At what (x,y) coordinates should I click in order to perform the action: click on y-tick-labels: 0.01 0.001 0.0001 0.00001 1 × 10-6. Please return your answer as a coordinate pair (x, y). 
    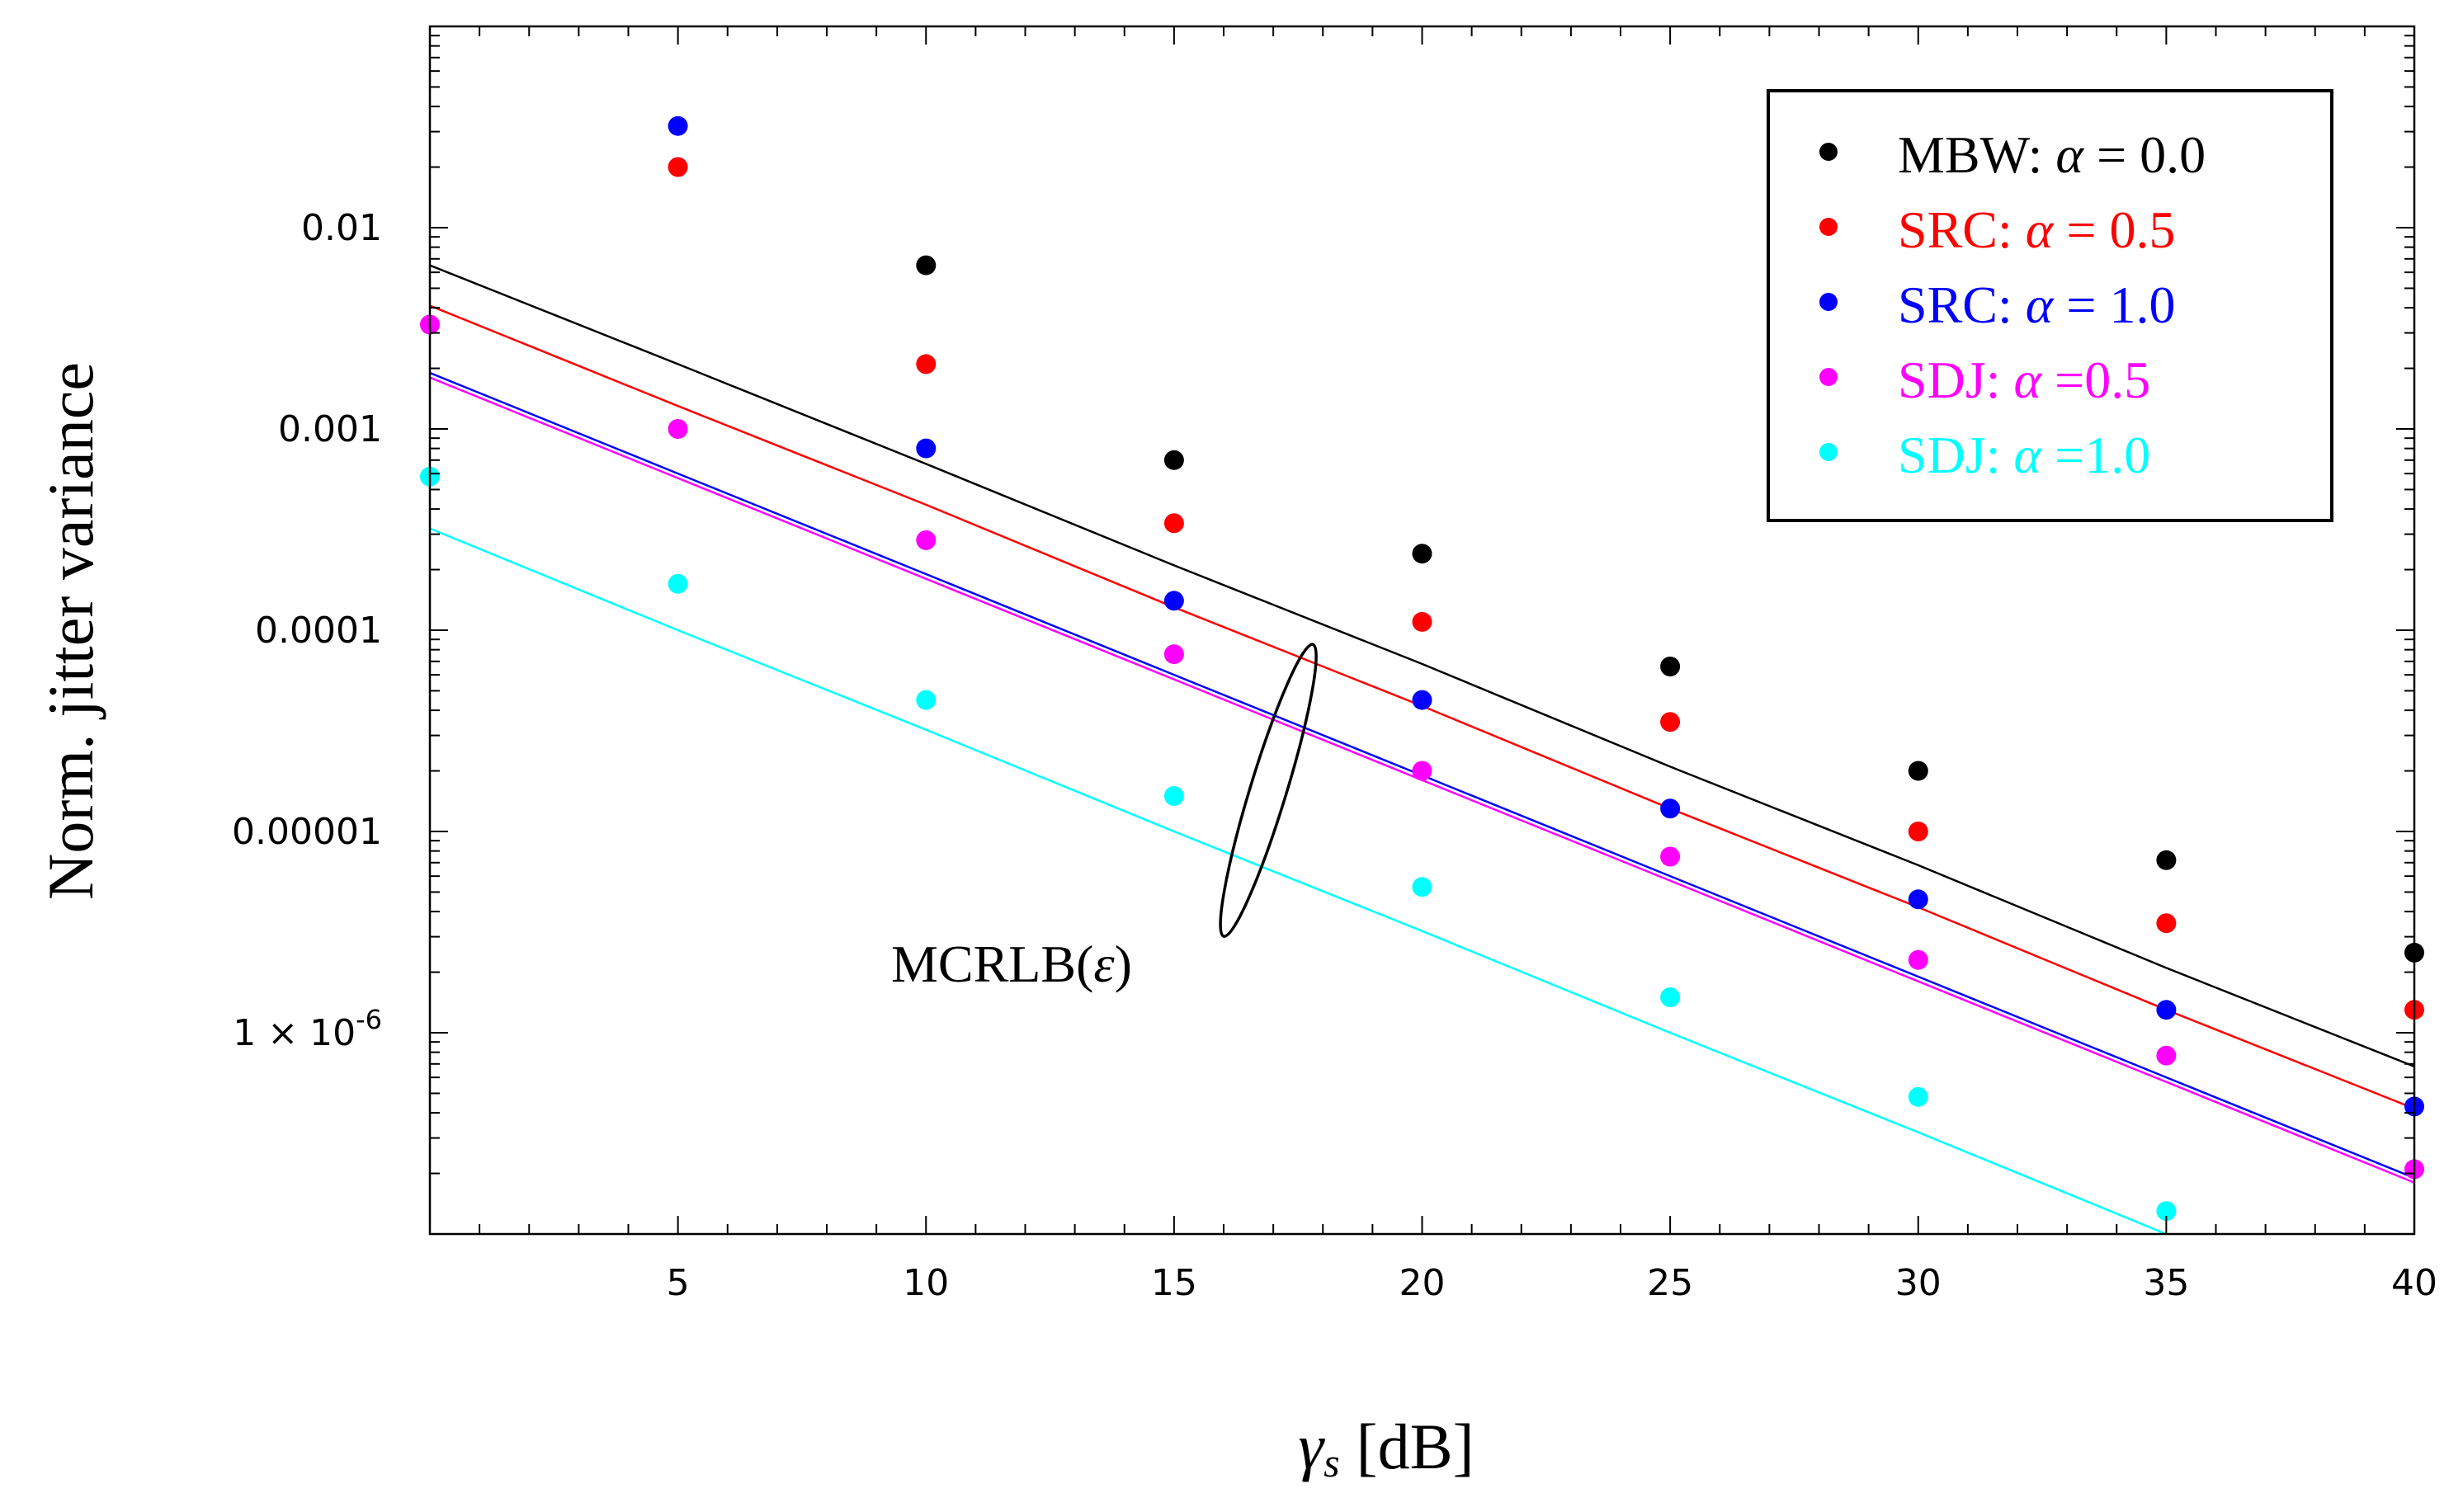
    Looking at the image, I should click on (307, 630).